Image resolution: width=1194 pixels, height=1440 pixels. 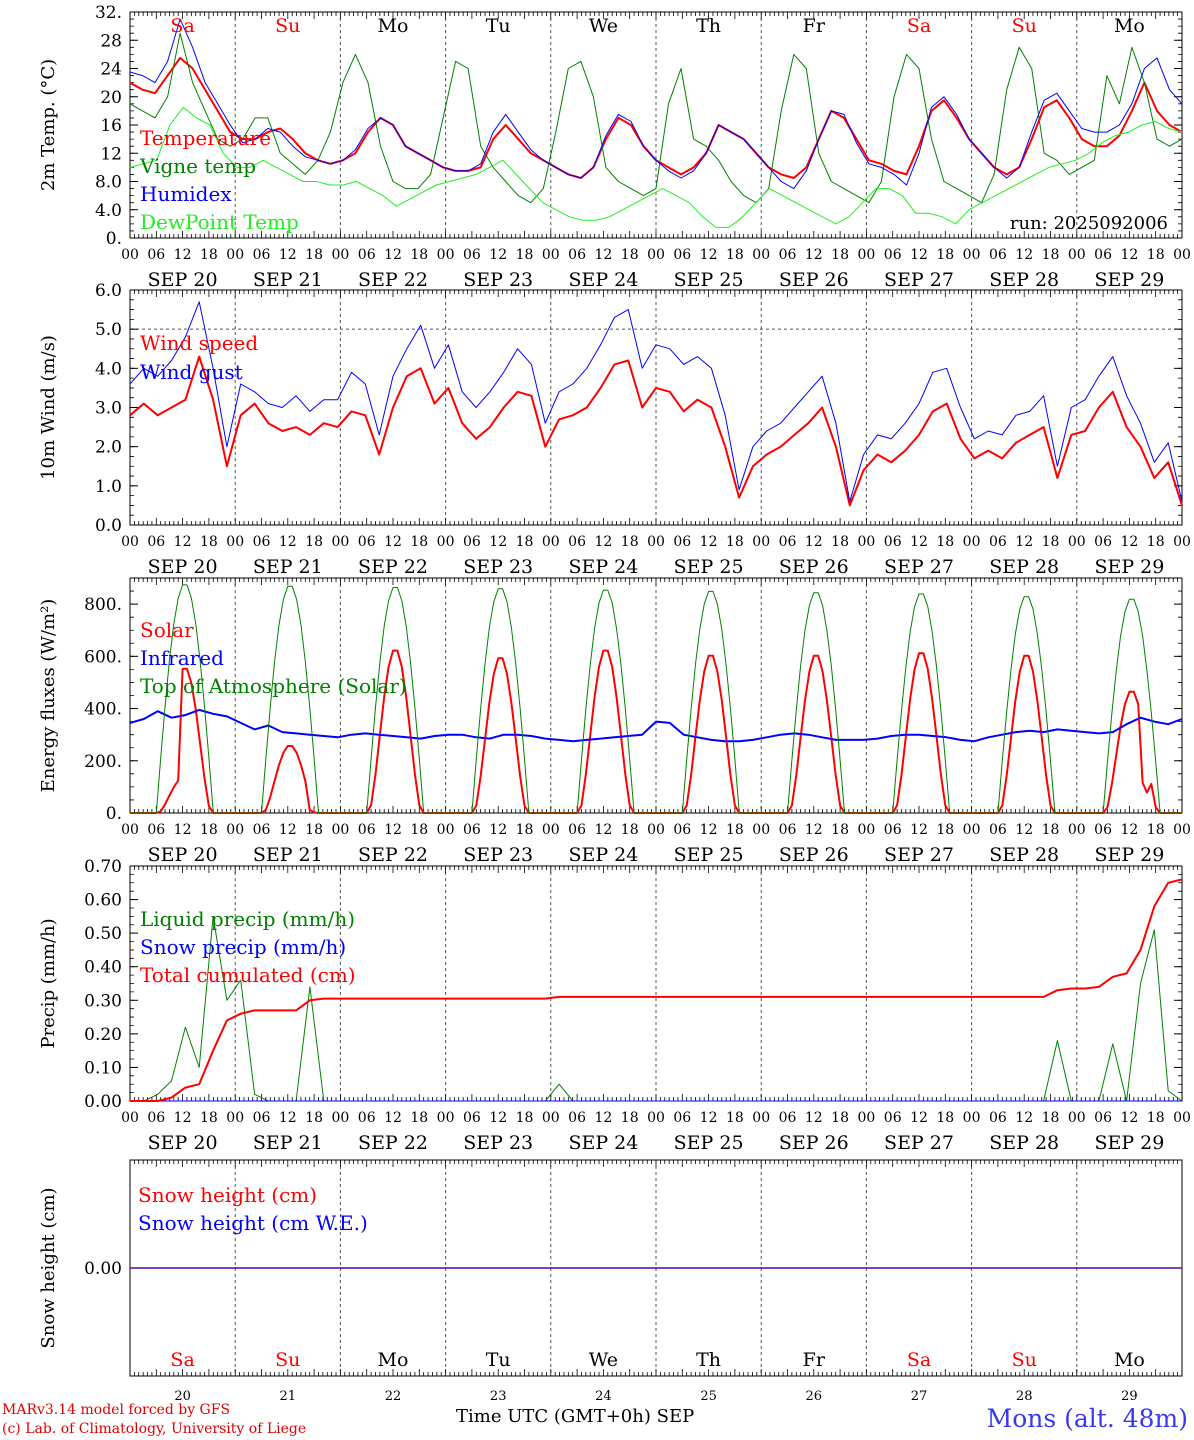 I want to click on x-axis-month: SEP, so click(x=675, y=1416).